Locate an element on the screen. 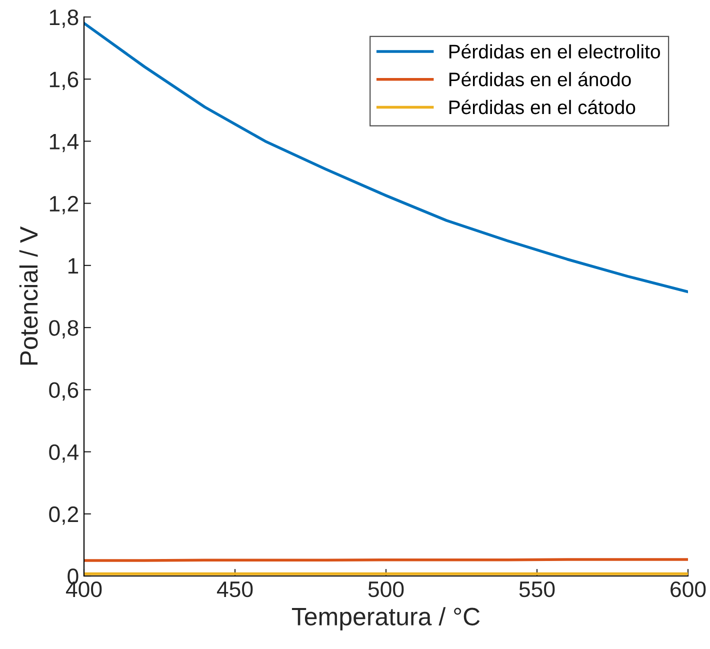 Image resolution: width=710 pixels, height=649 pixels. y-tick-label: 1 is located at coordinates (73, 266).